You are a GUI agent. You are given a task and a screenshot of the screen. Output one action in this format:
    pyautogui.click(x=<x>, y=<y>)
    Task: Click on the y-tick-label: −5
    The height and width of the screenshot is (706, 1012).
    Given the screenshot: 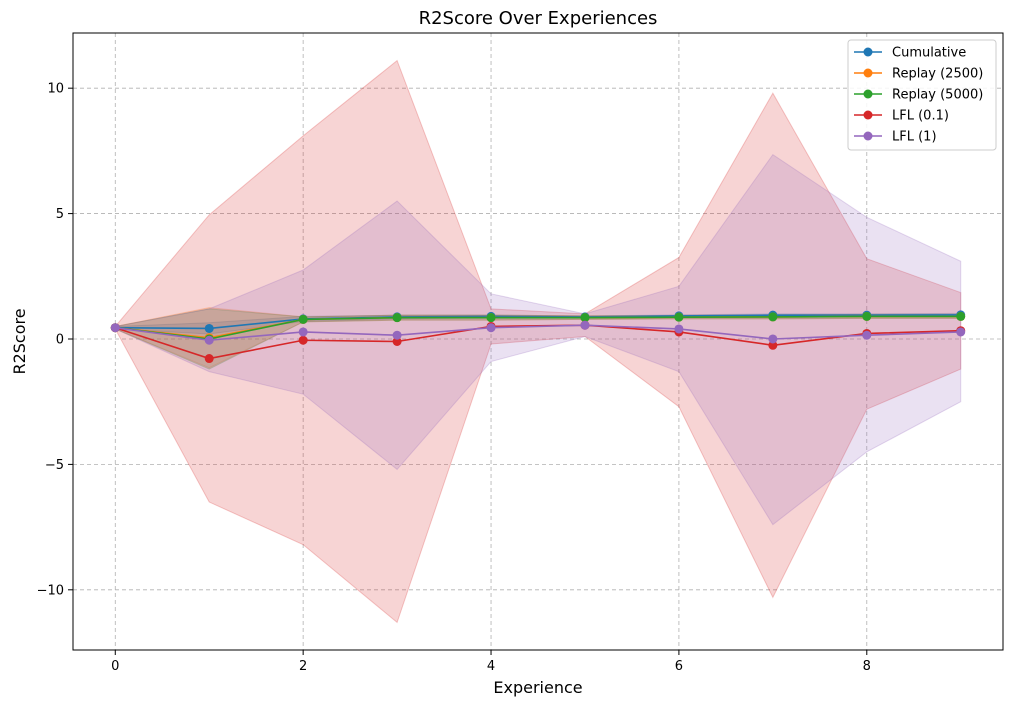 What is the action you would take?
    pyautogui.click(x=54, y=465)
    